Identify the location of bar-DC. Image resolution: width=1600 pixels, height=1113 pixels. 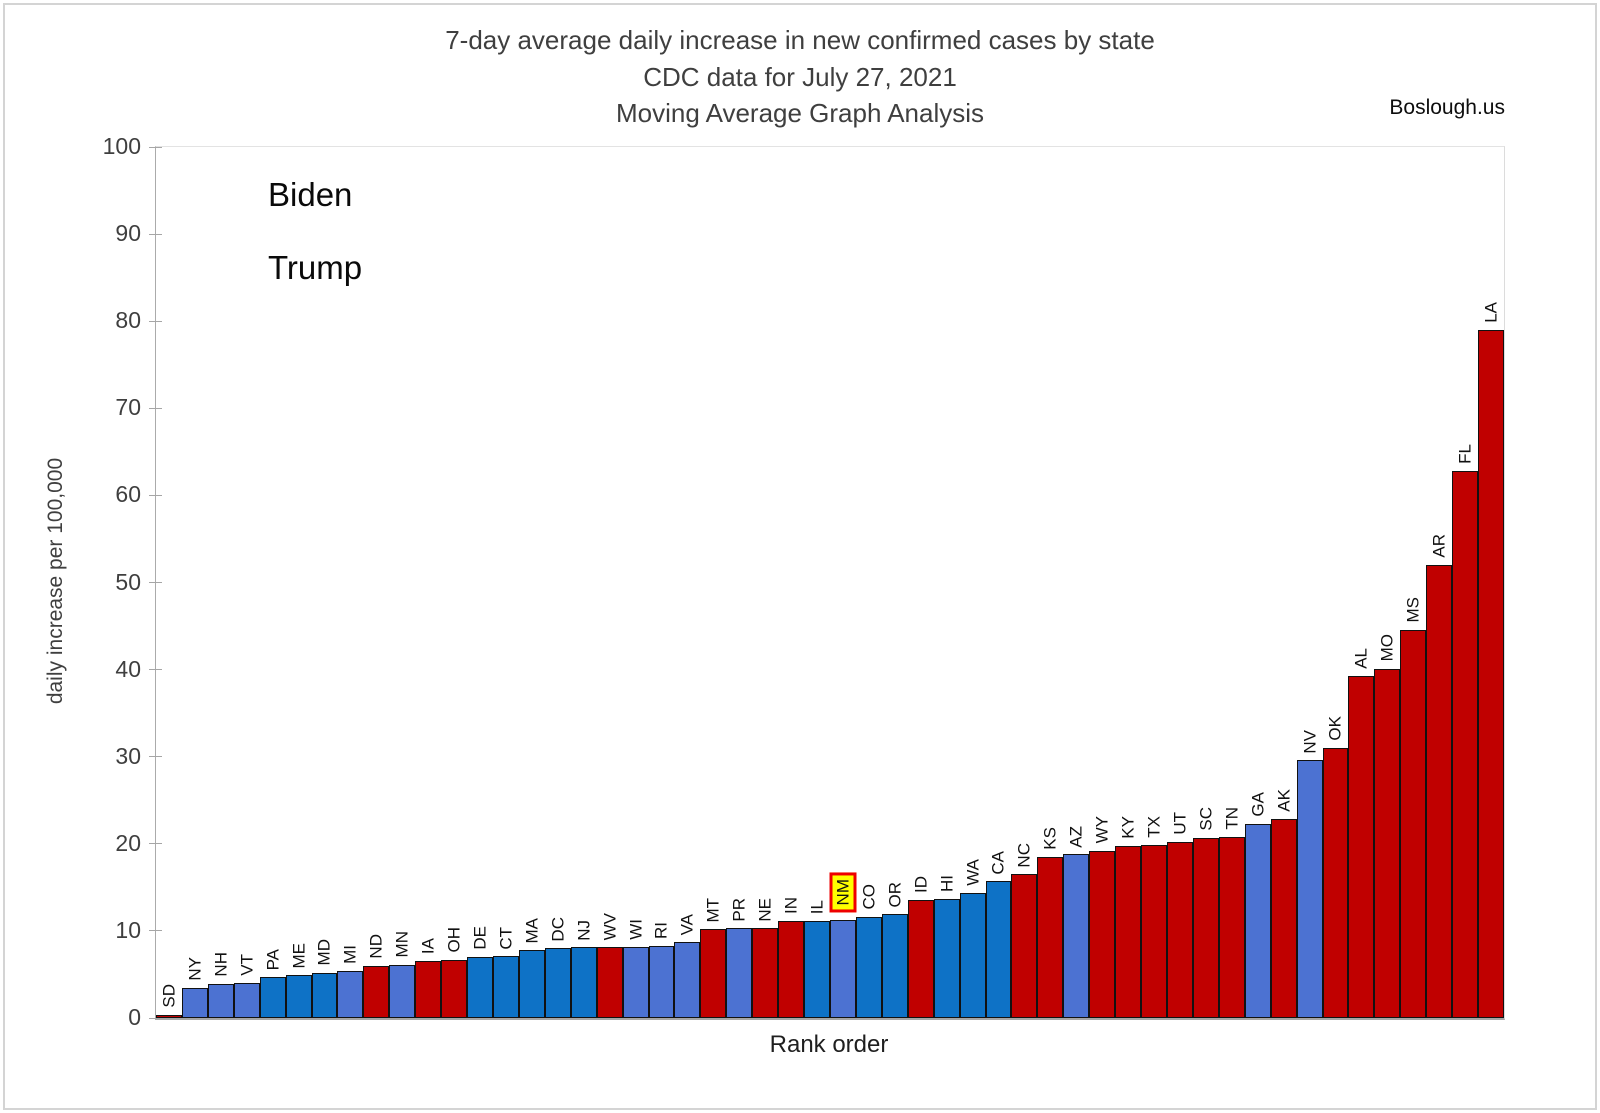
(557, 983).